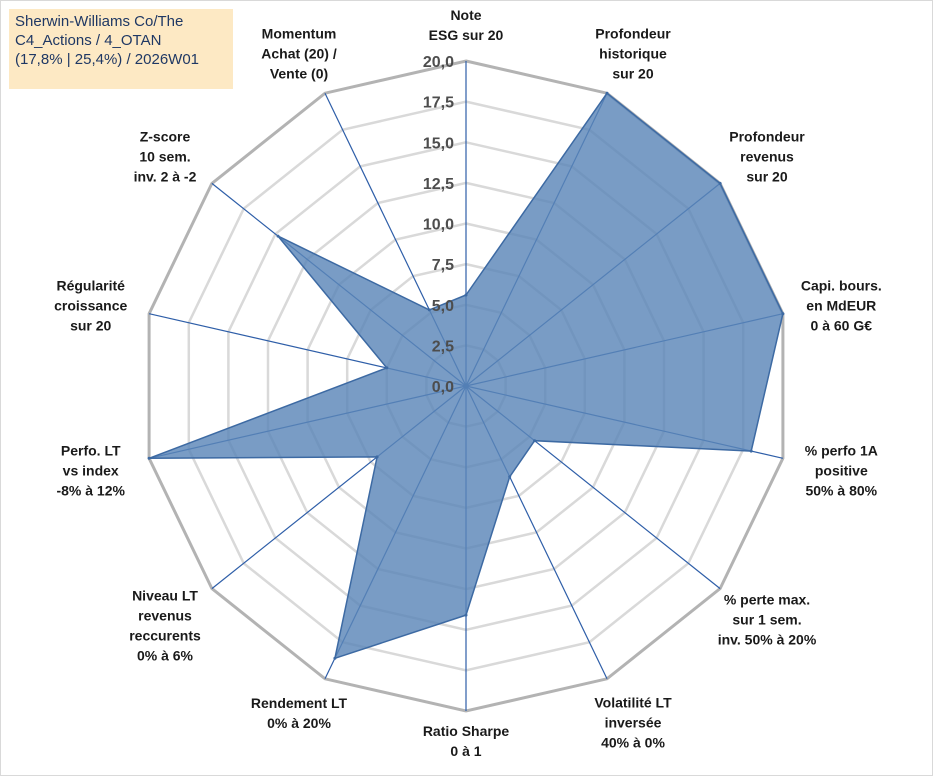 Image resolution: width=933 pixels, height=776 pixels. Describe the element at coordinates (466, 25) in the screenshot. I see `axis-label-0: Note ESG sur 20` at that location.